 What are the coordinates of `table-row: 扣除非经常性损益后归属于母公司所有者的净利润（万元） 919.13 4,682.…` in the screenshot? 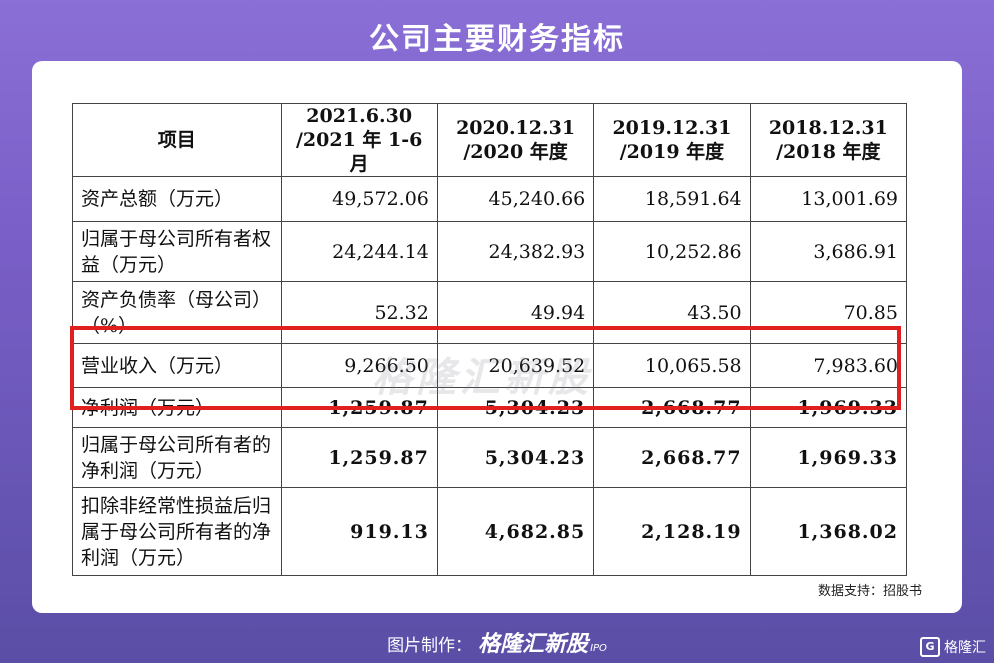 It's located at (490, 531).